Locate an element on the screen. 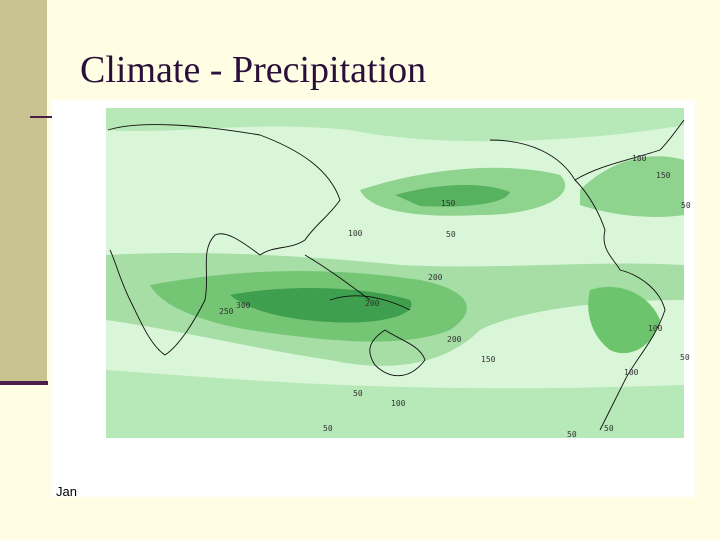 The height and width of the screenshot is (540, 720). month-label: Jan is located at coordinates (66, 491).